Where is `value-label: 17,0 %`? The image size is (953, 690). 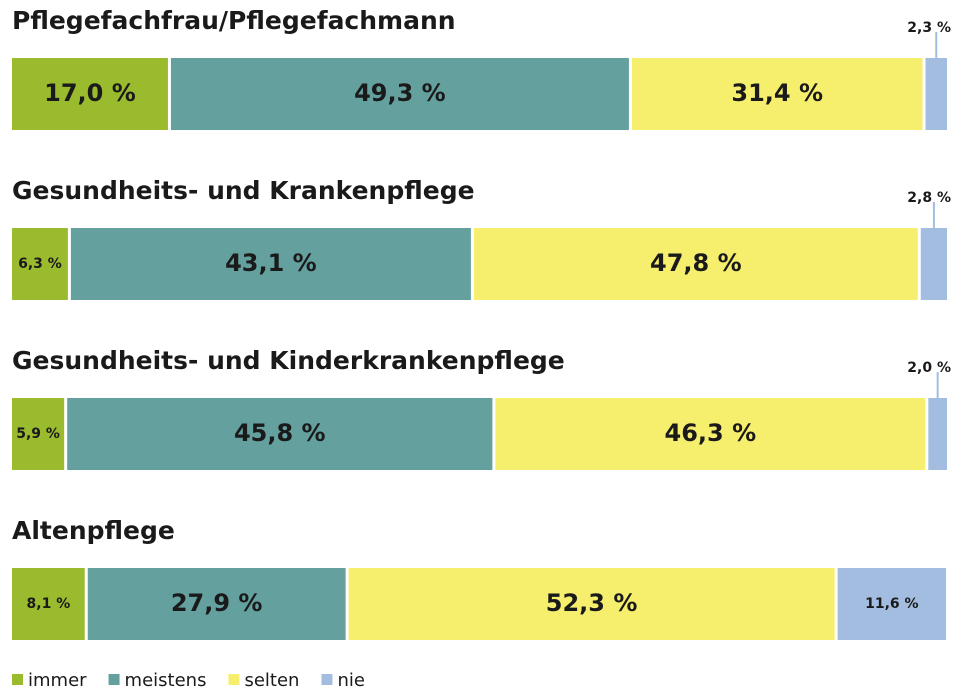 value-label: 17,0 % is located at coordinates (90, 93).